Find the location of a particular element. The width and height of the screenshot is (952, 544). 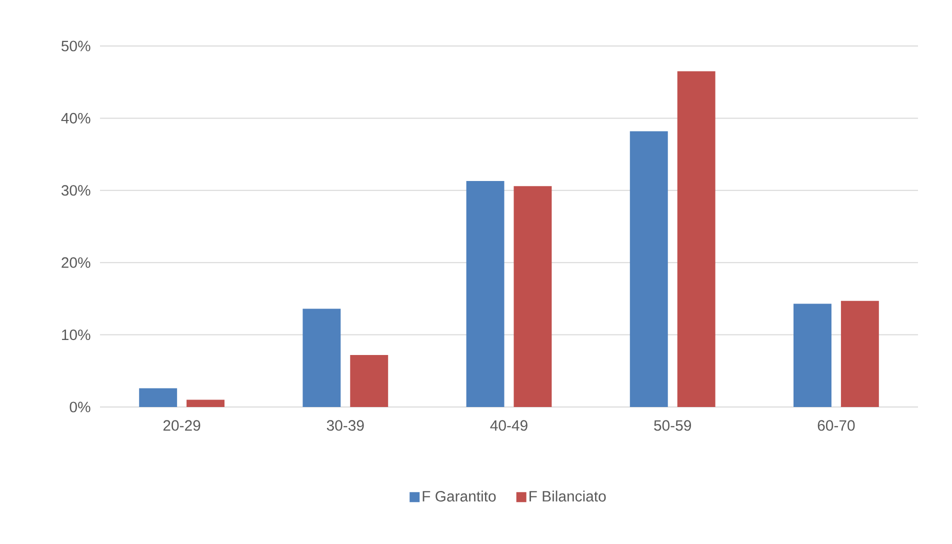

y-tick-label: 0% is located at coordinates (80, 407).